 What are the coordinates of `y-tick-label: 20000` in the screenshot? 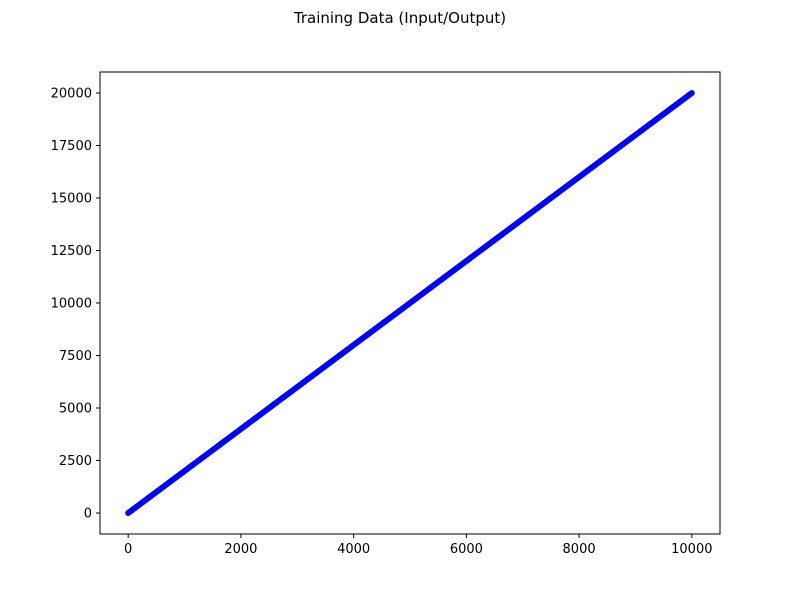 It's located at (71, 94).